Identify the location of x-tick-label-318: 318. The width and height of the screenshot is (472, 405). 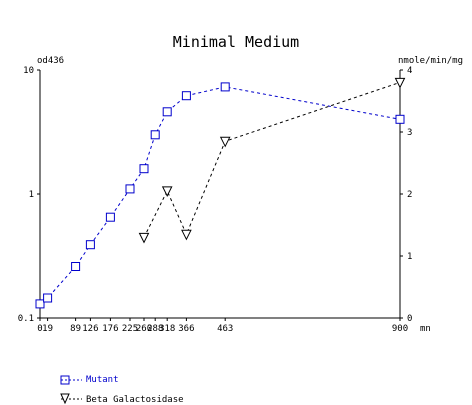
(167, 329).